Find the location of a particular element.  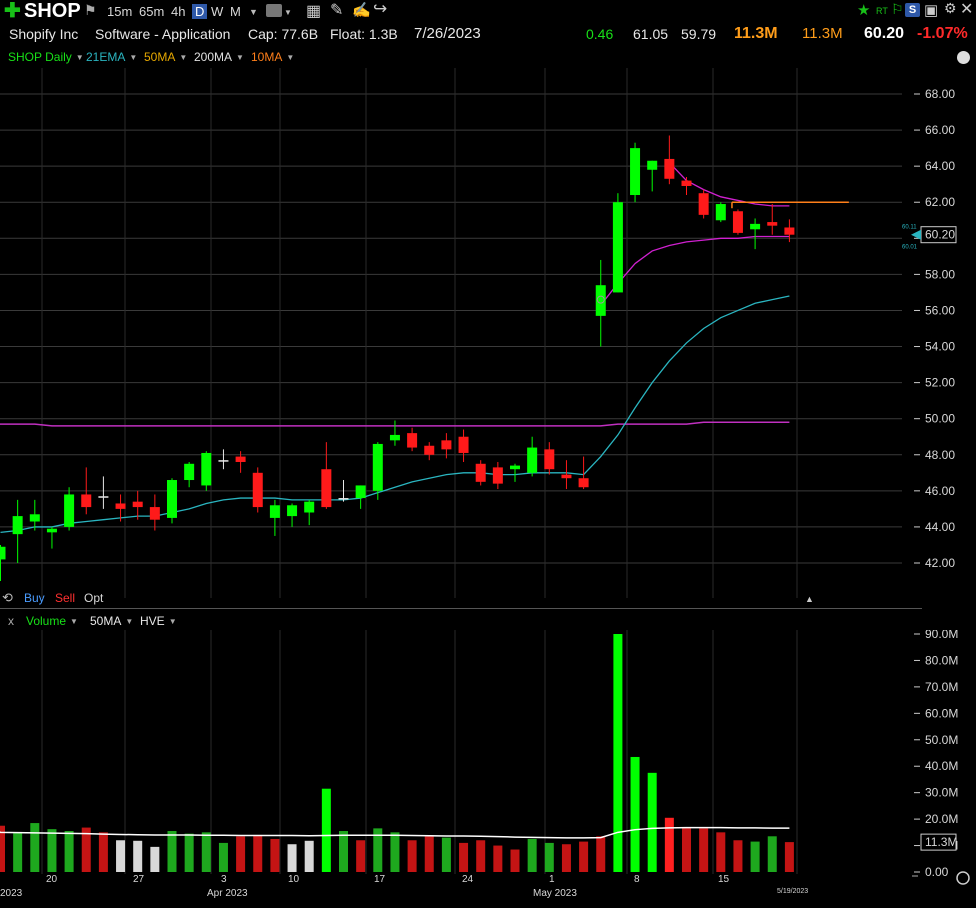

last-volume-badge is located at coordinates (938, 842).